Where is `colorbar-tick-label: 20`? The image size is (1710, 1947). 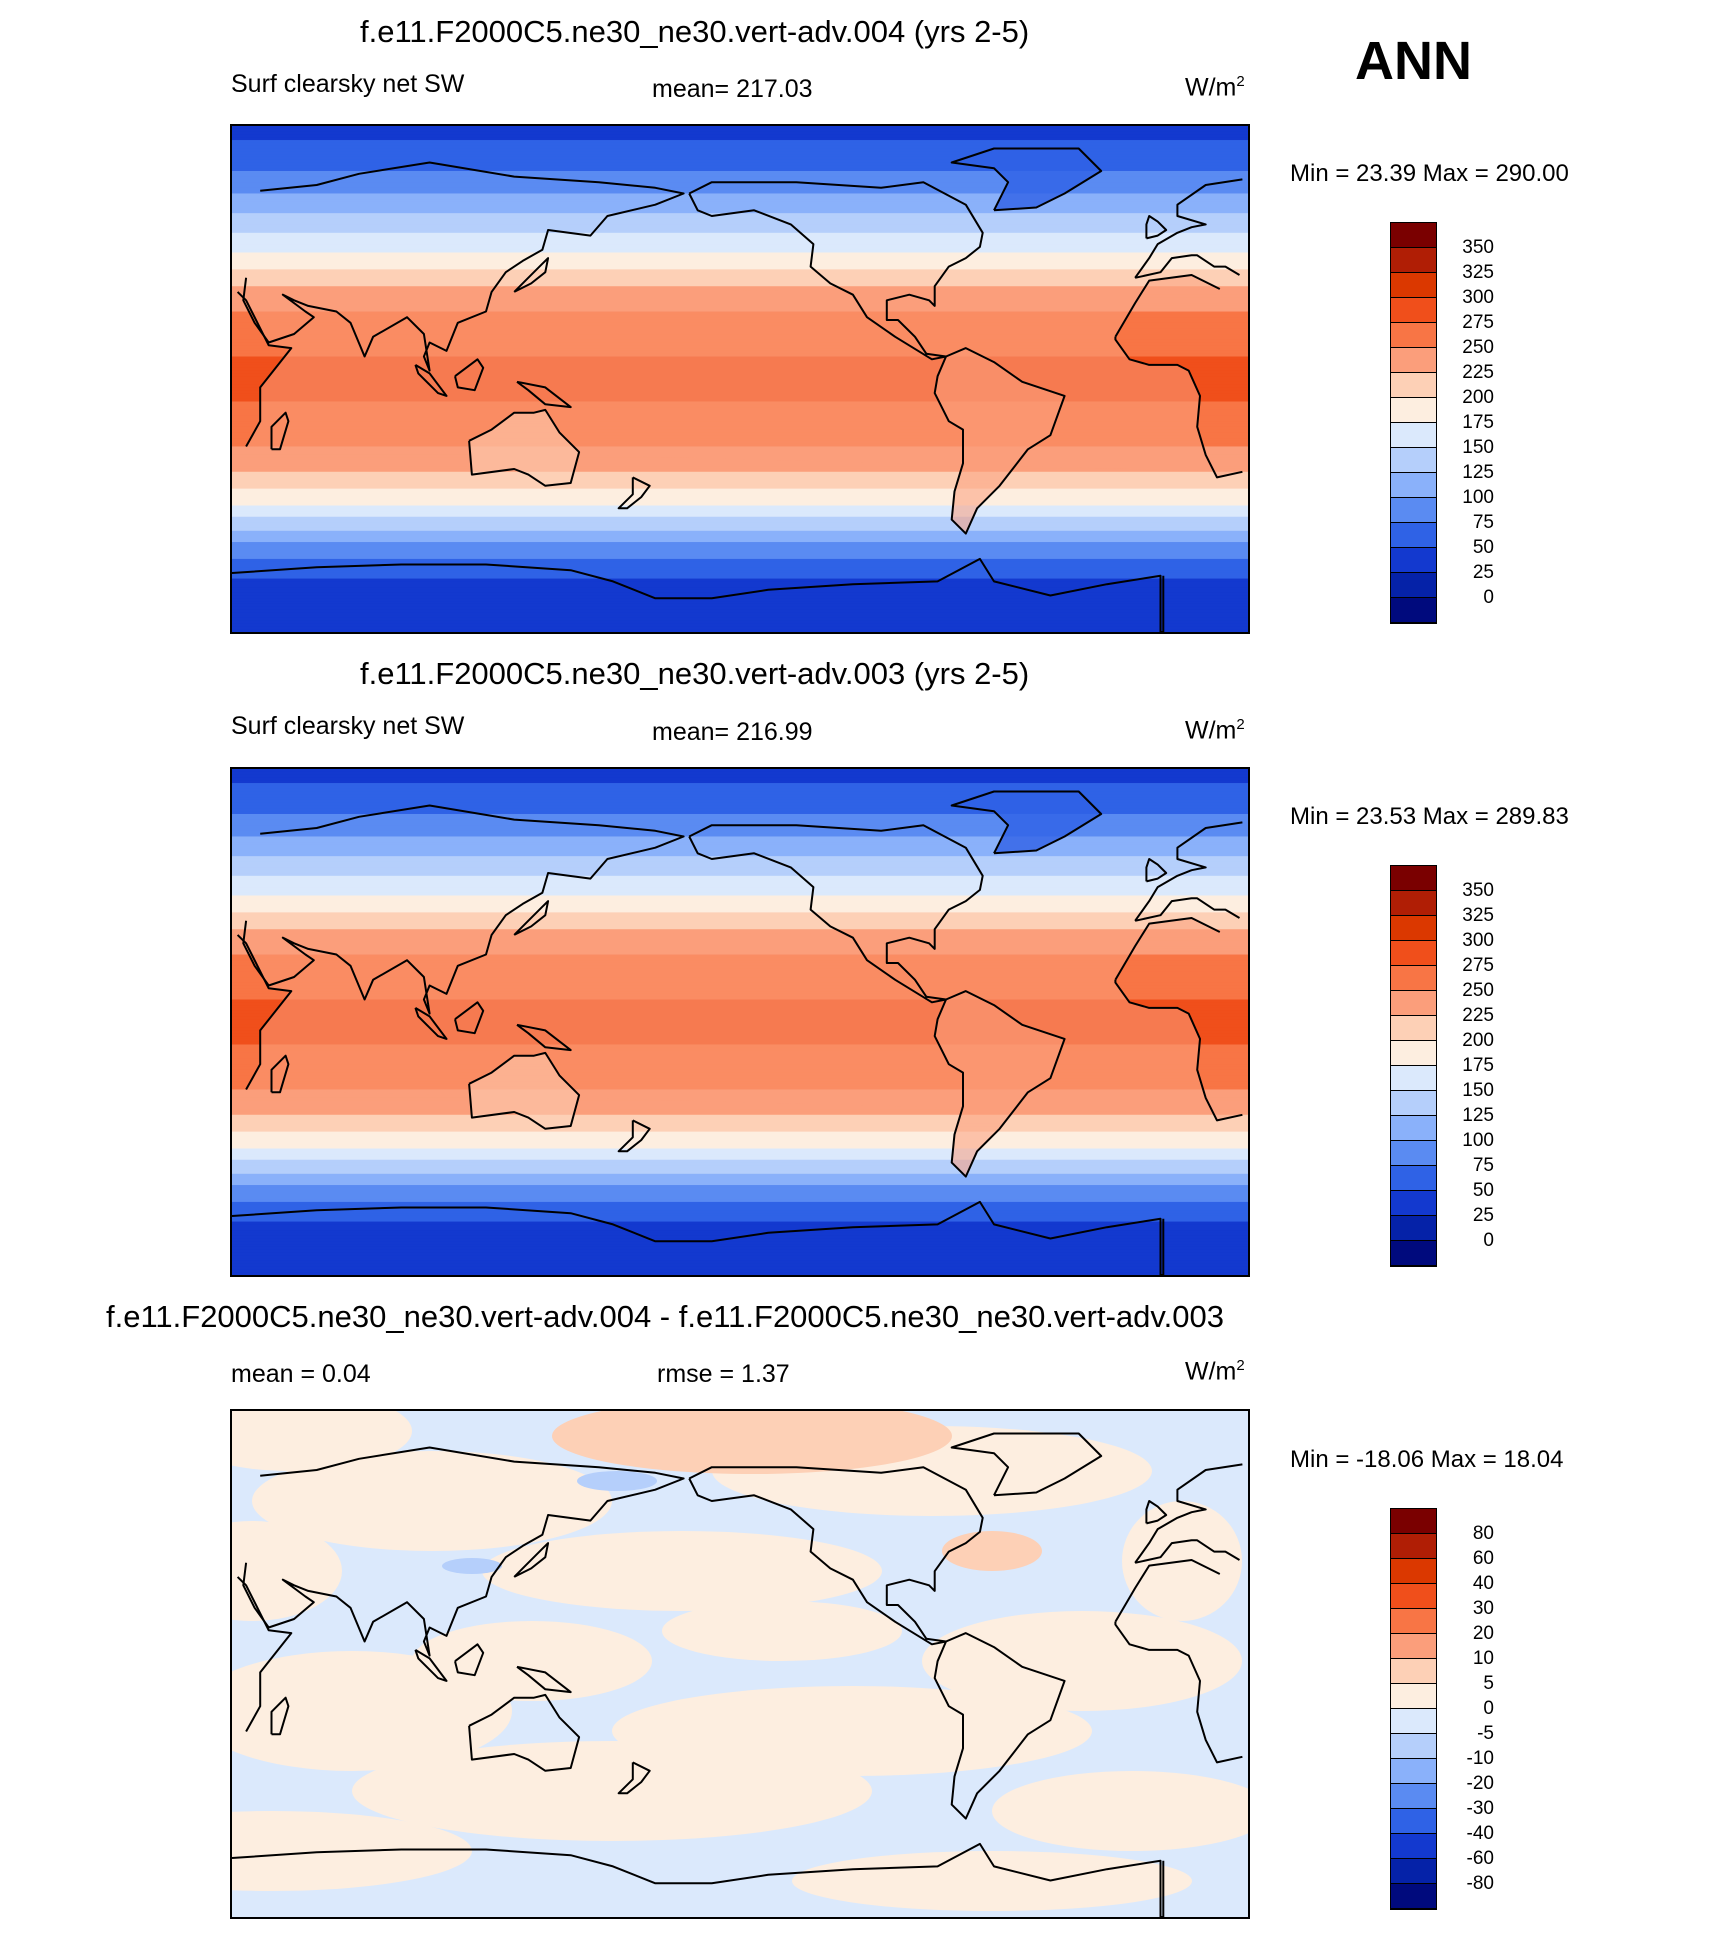 colorbar-tick-label: 20 is located at coordinates (1483, 1633).